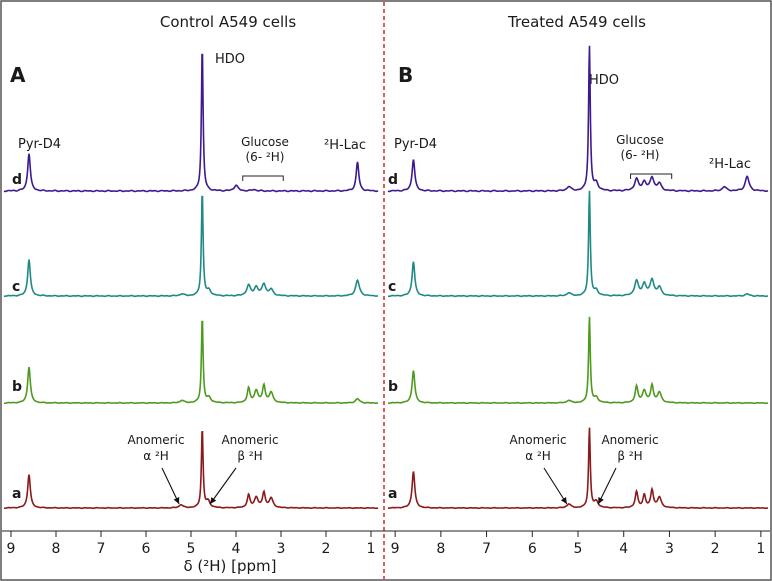 This screenshot has height=581, width=772. Describe the element at coordinates (415, 144) in the screenshot. I see `panel-b-pyr-label: Pyr-D4` at that location.